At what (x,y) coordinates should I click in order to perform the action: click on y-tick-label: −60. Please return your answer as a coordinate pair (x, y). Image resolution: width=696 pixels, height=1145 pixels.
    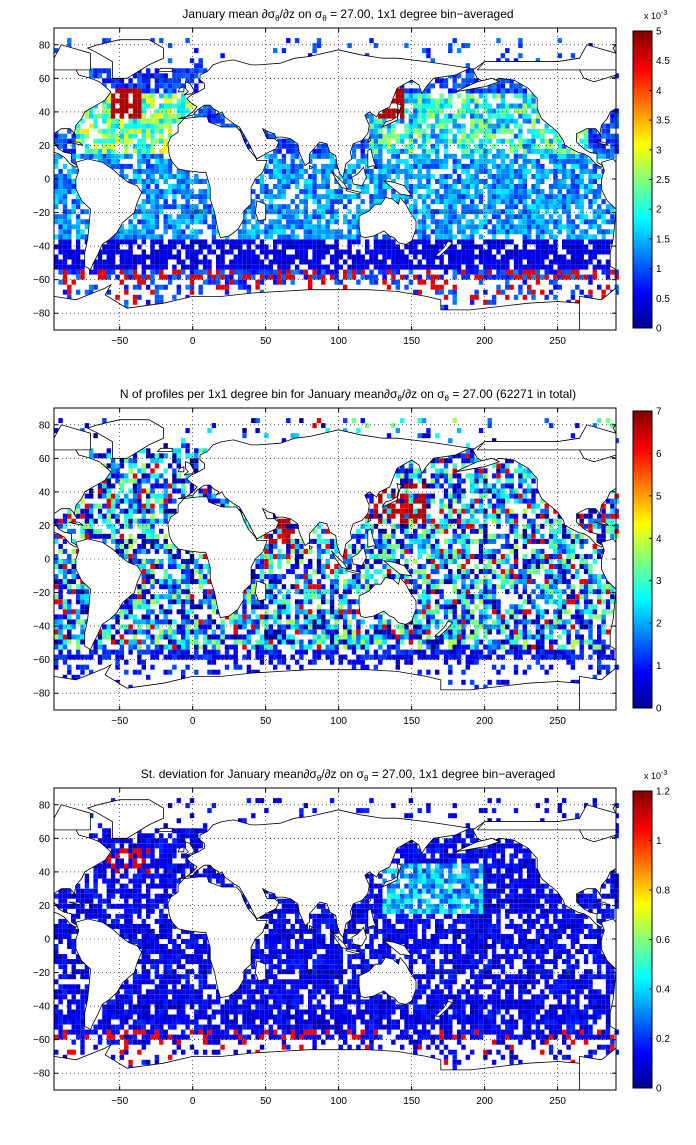
    Looking at the image, I should click on (41, 280).